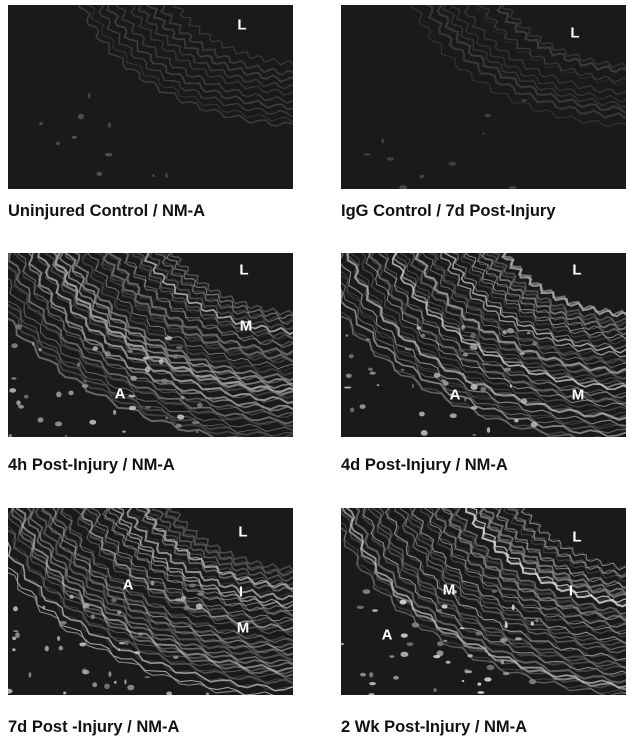 The width and height of the screenshot is (631, 748). I want to click on panel-caption: 4h Post-Injury / NM-A, so click(91, 465).